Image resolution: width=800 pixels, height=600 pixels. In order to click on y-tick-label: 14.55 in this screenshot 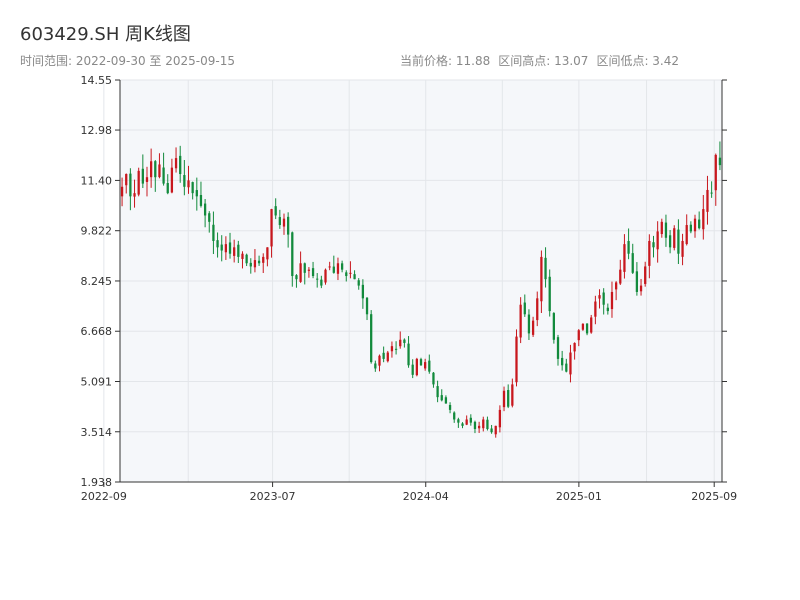, I will do `click(97, 80)`.